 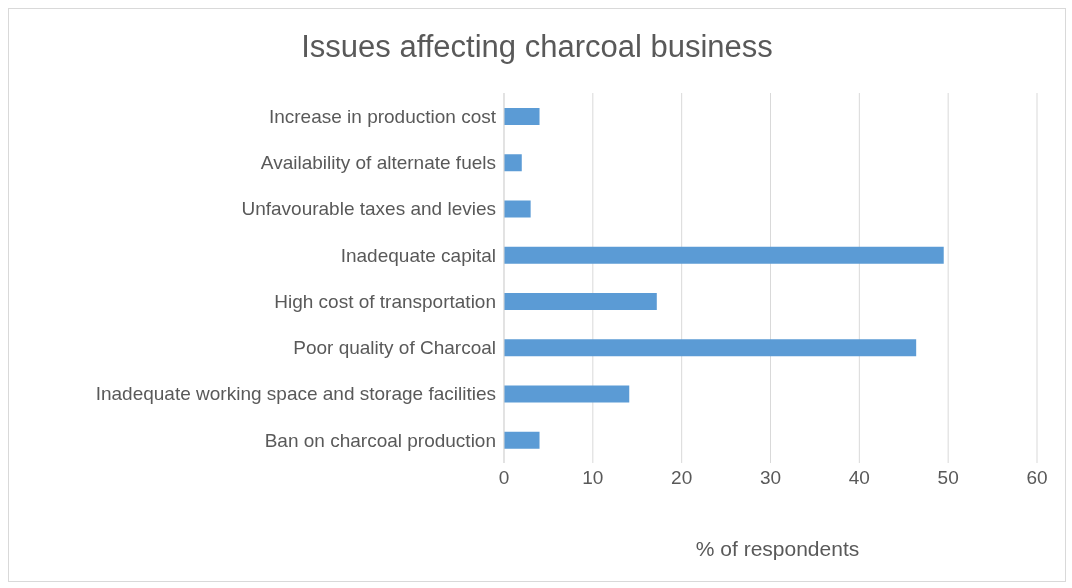 What do you see at coordinates (682, 478) in the screenshot?
I see `x-tick-label: 20` at bounding box center [682, 478].